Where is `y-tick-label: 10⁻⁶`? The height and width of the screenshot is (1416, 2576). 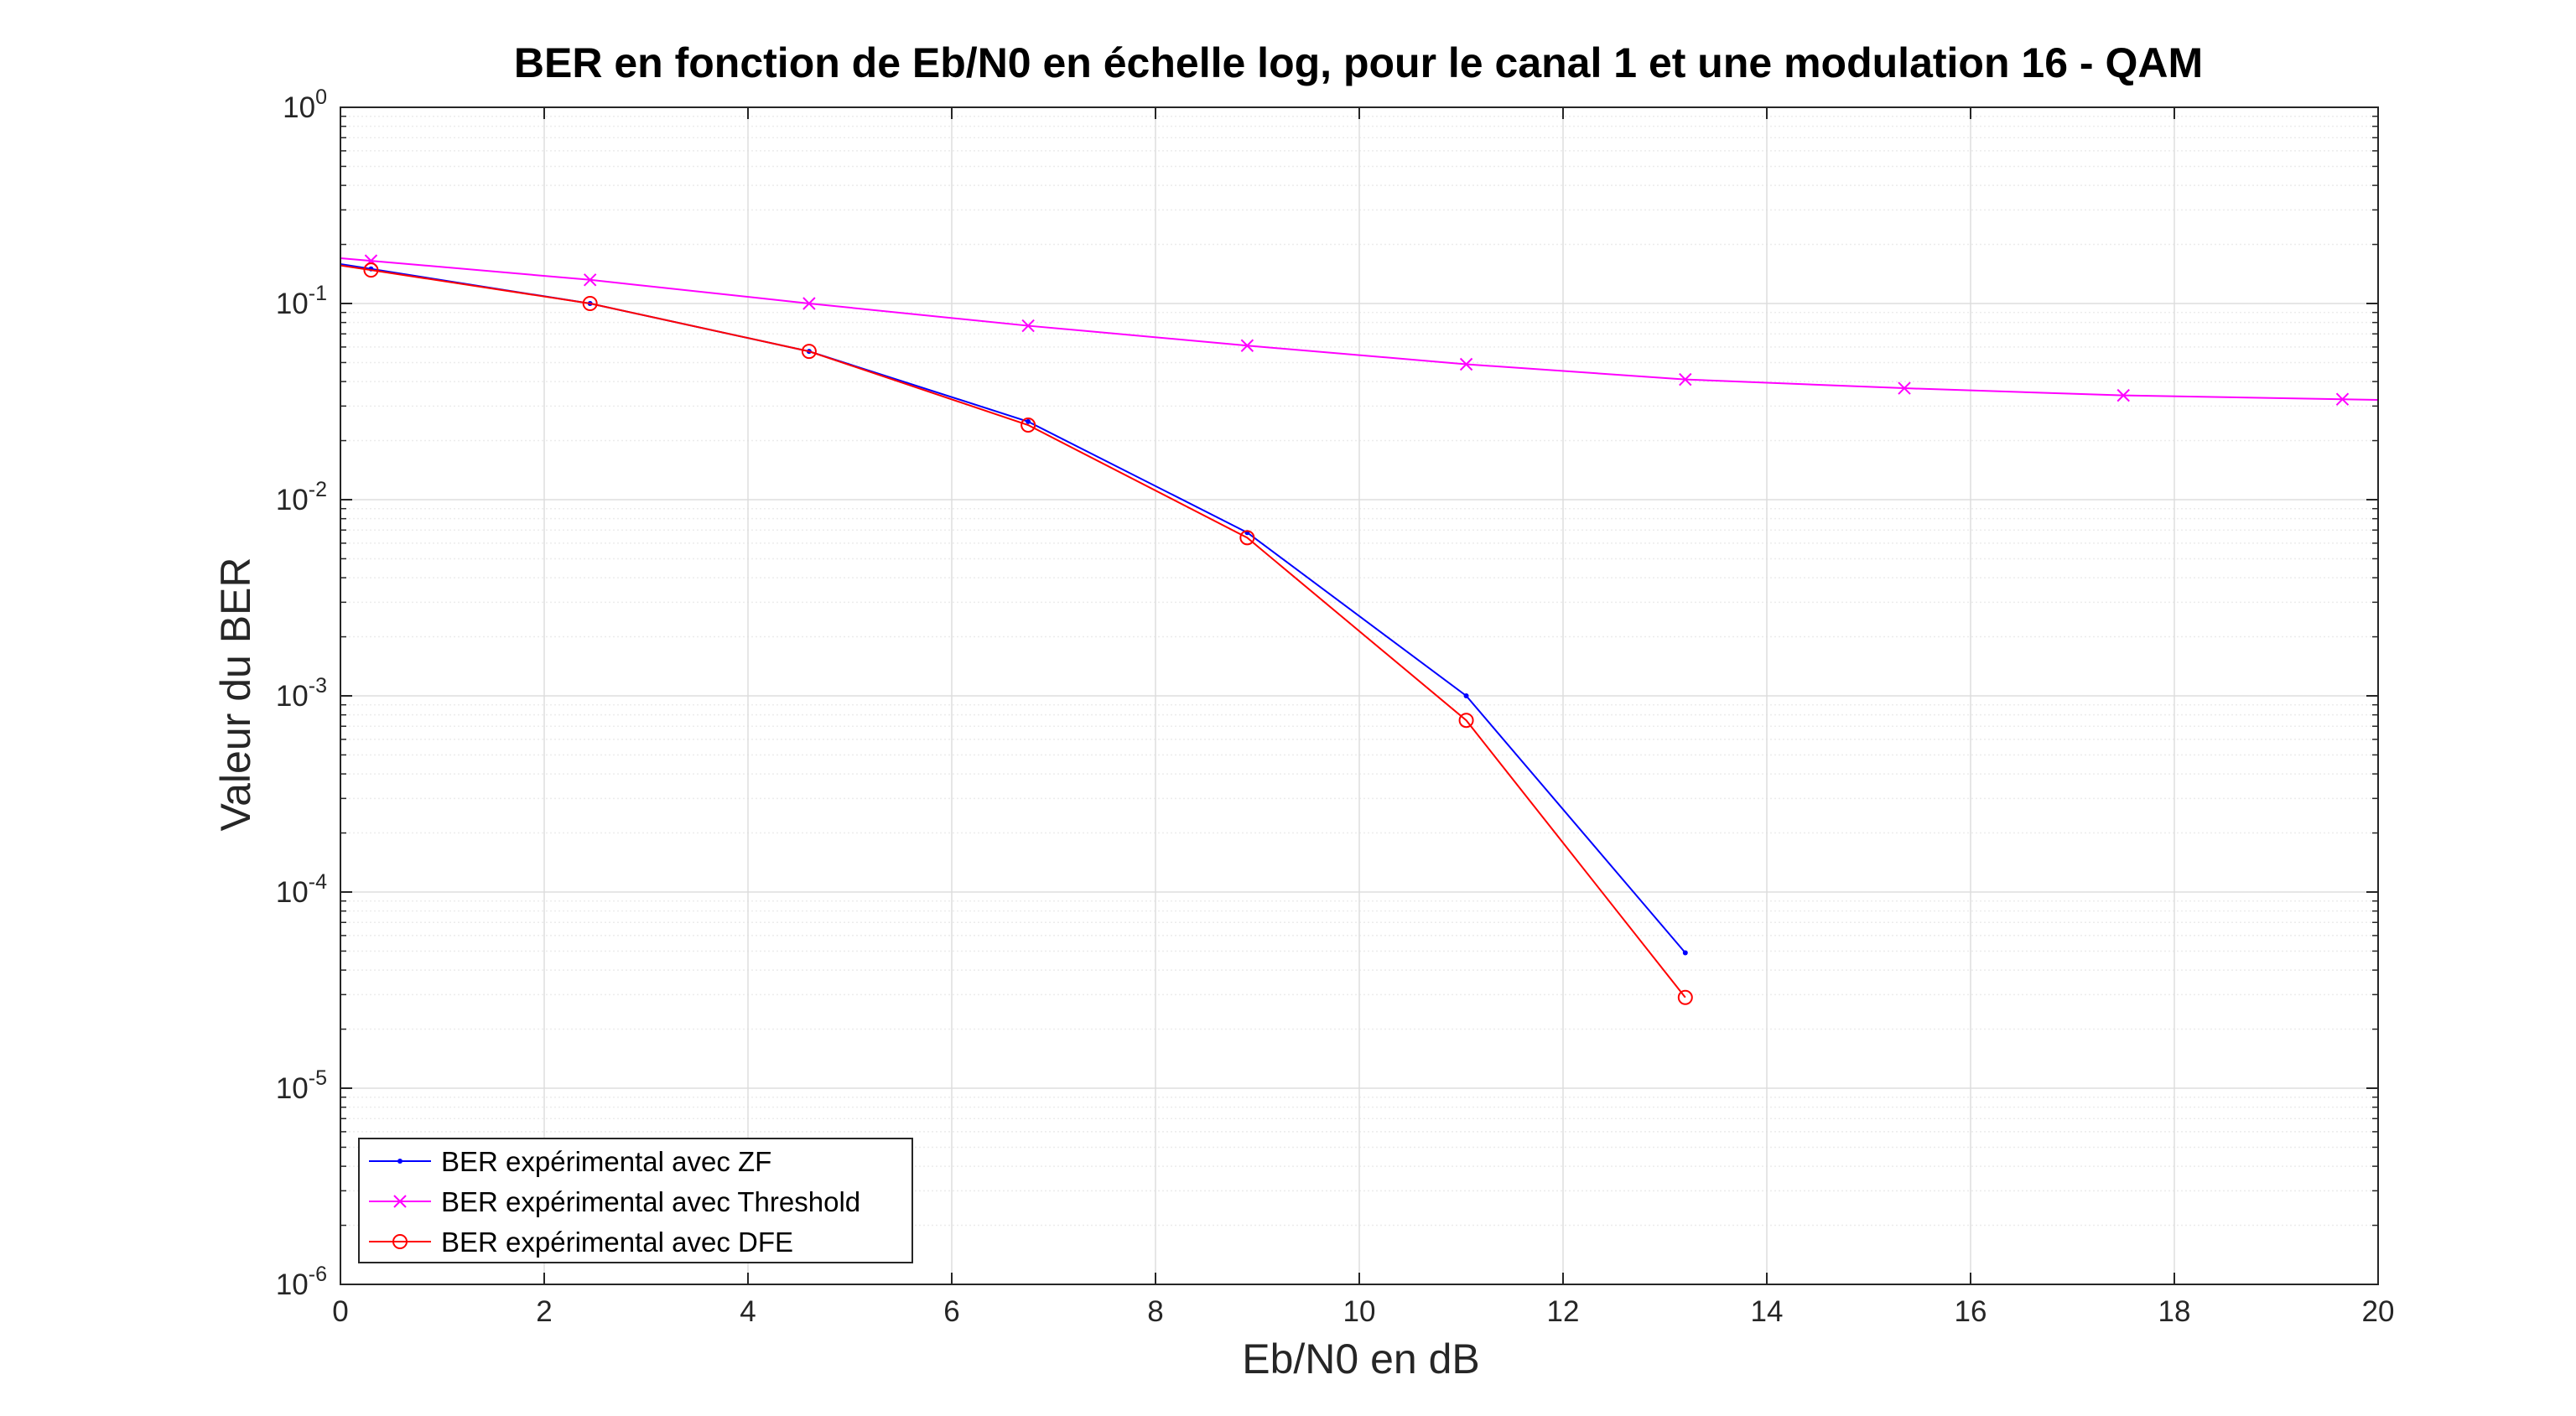
y-tick-label: 10⁻⁶ is located at coordinates (301, 1282).